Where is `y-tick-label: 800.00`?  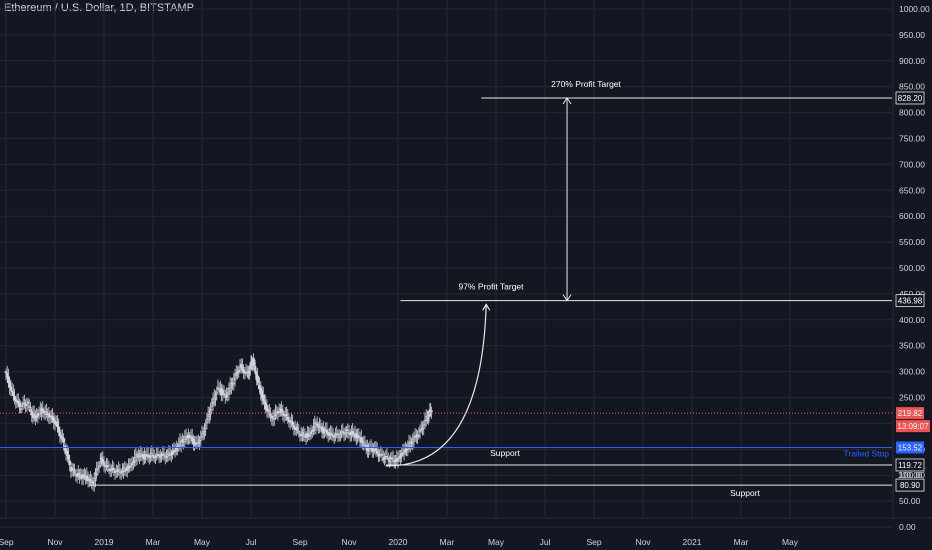 y-tick-label: 800.00 is located at coordinates (912, 113).